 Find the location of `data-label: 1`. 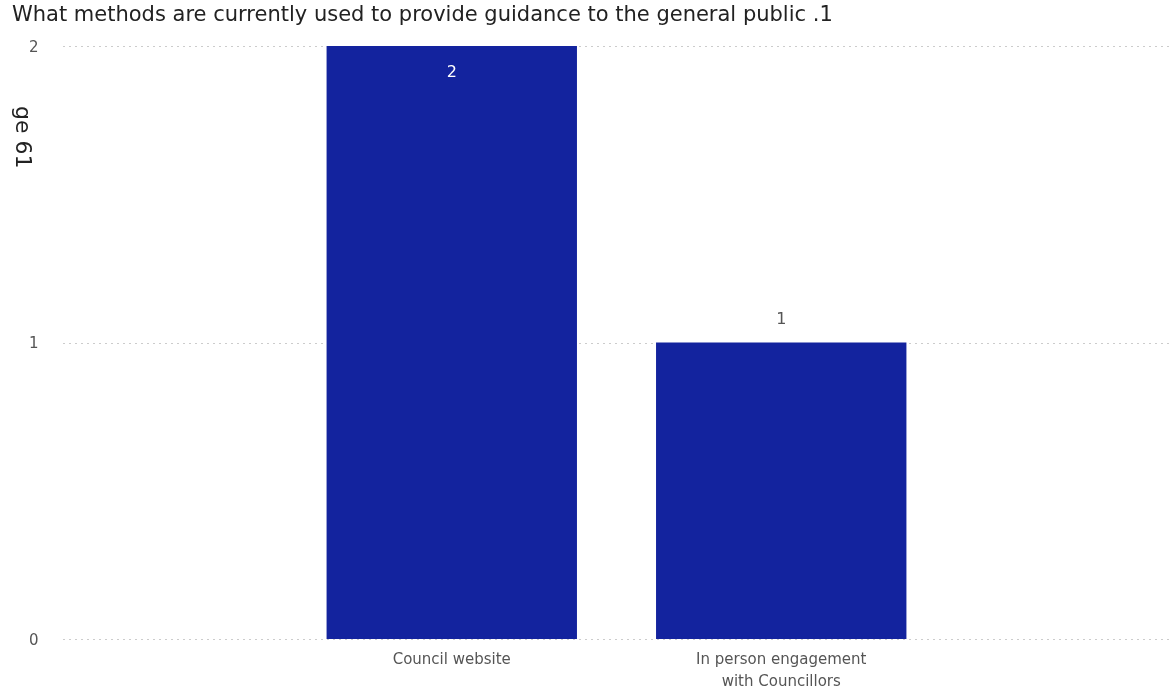

data-label: 1 is located at coordinates (781, 318).